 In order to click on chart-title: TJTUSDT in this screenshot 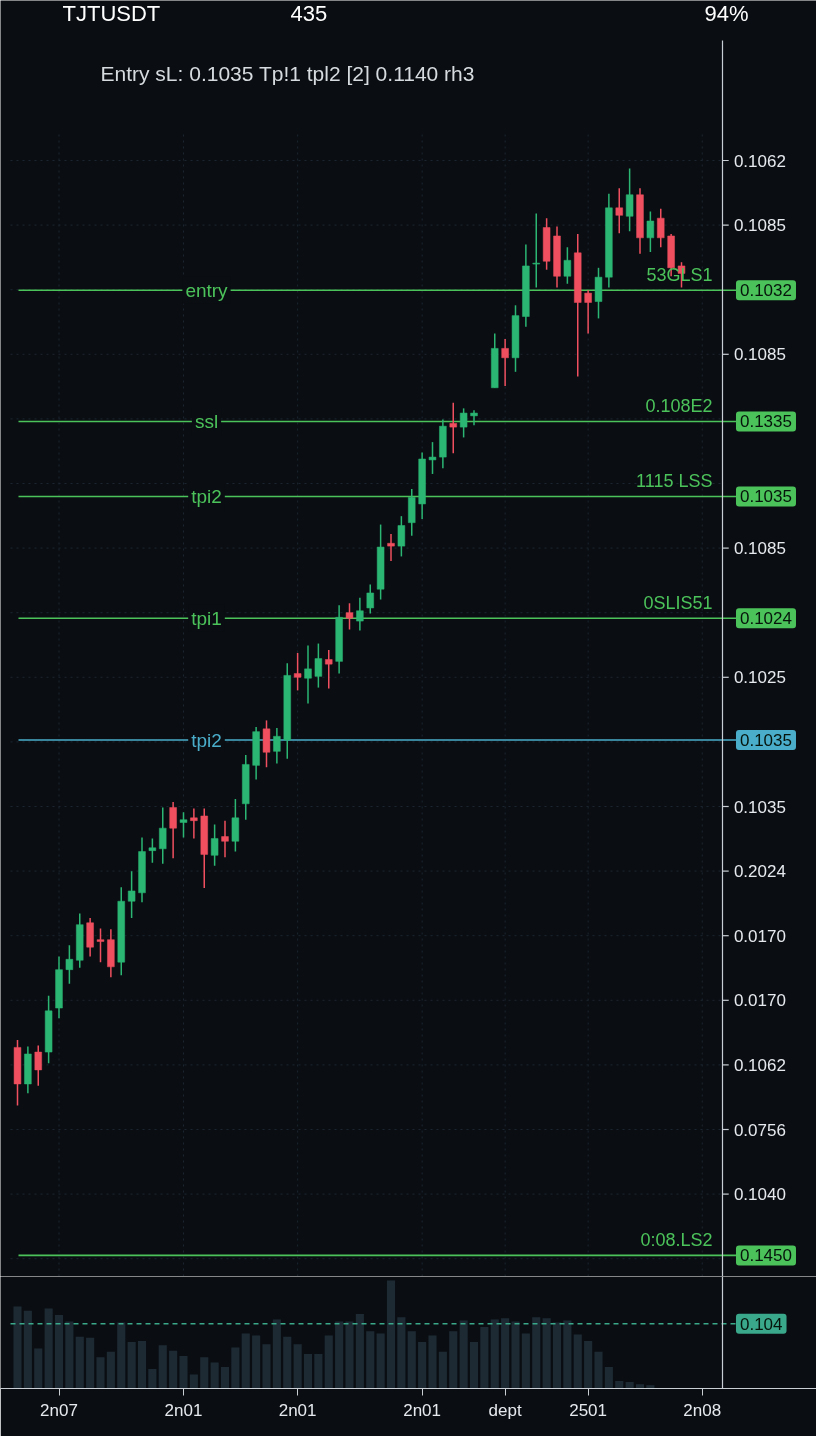, I will do `click(111, 13)`.